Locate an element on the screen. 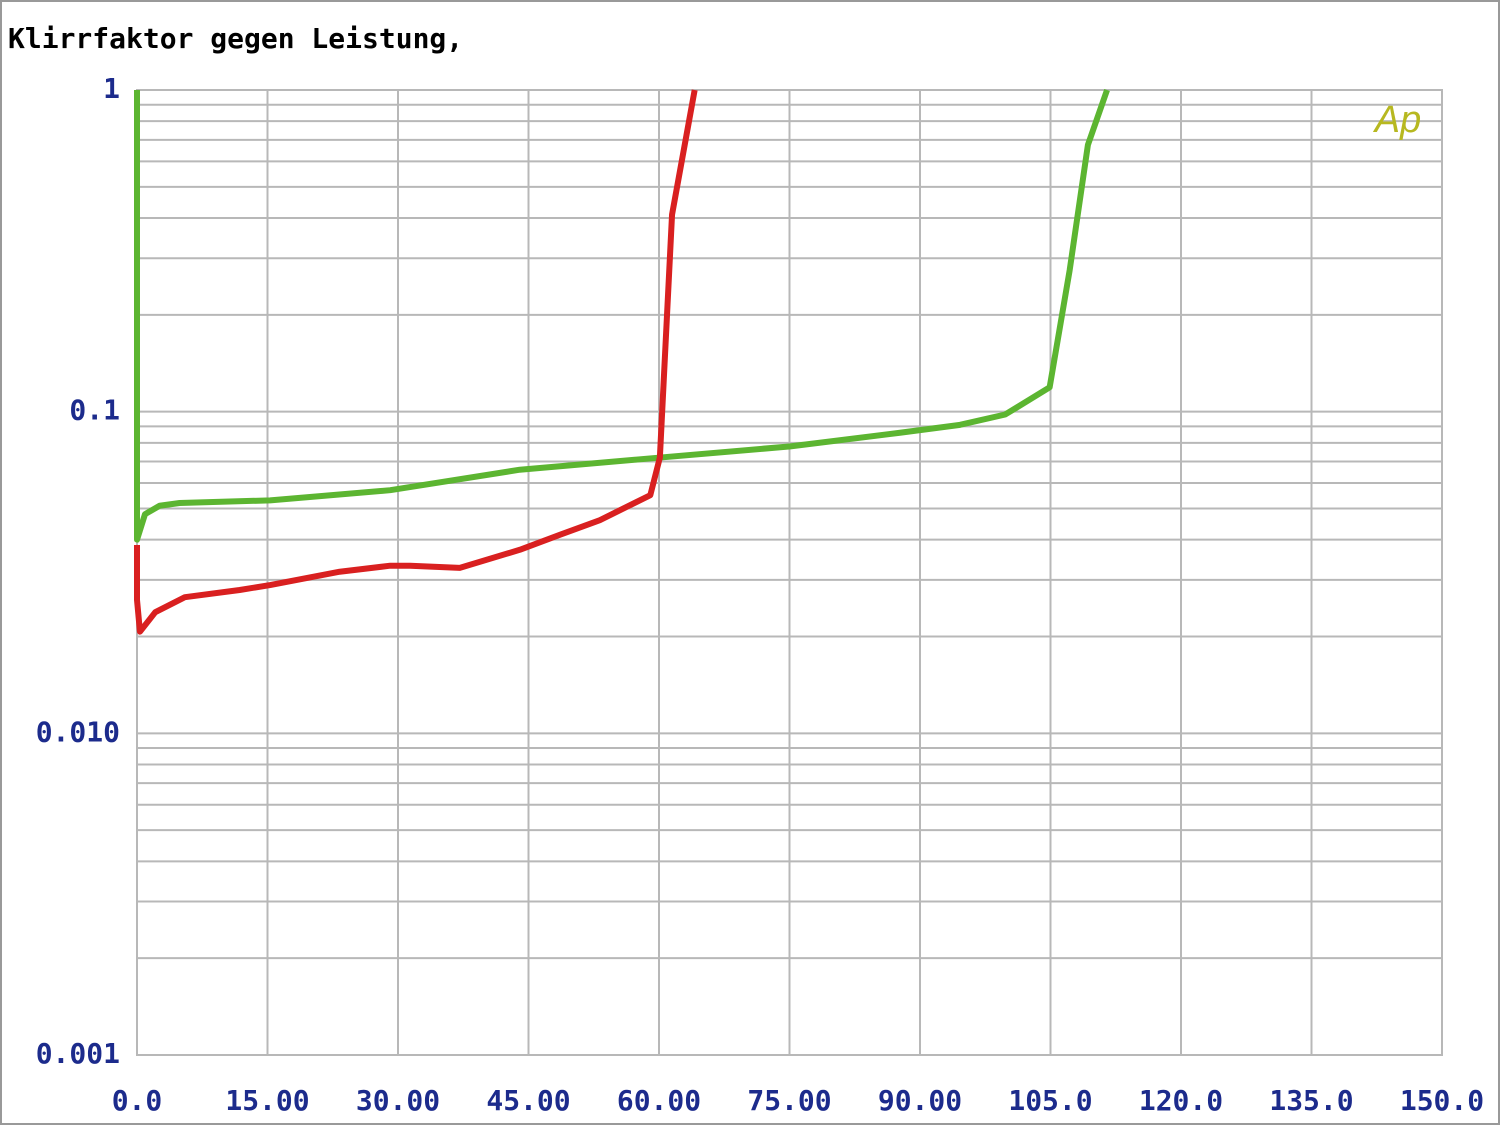 This screenshot has width=1500, height=1125. chart-title: Klirrfaktor gegen Leistung, is located at coordinates (235, 38).